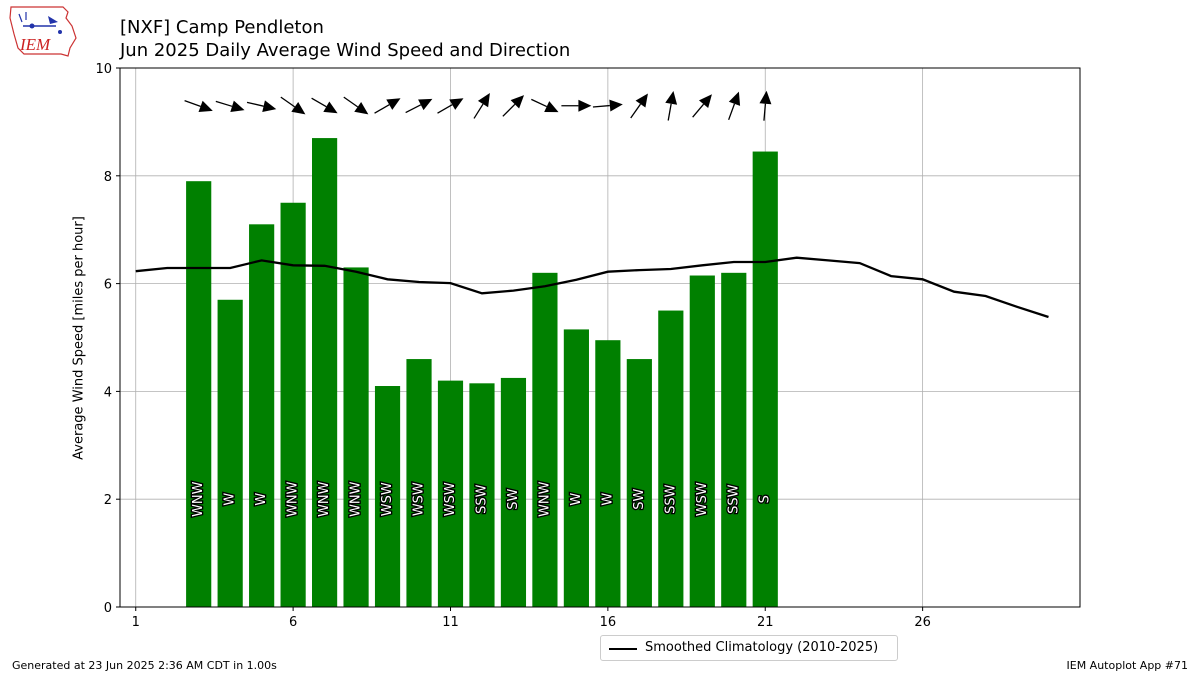 The width and height of the screenshot is (1200, 675). What do you see at coordinates (419, 499) in the screenshot?
I see `direction-label-day-10: WSW` at bounding box center [419, 499].